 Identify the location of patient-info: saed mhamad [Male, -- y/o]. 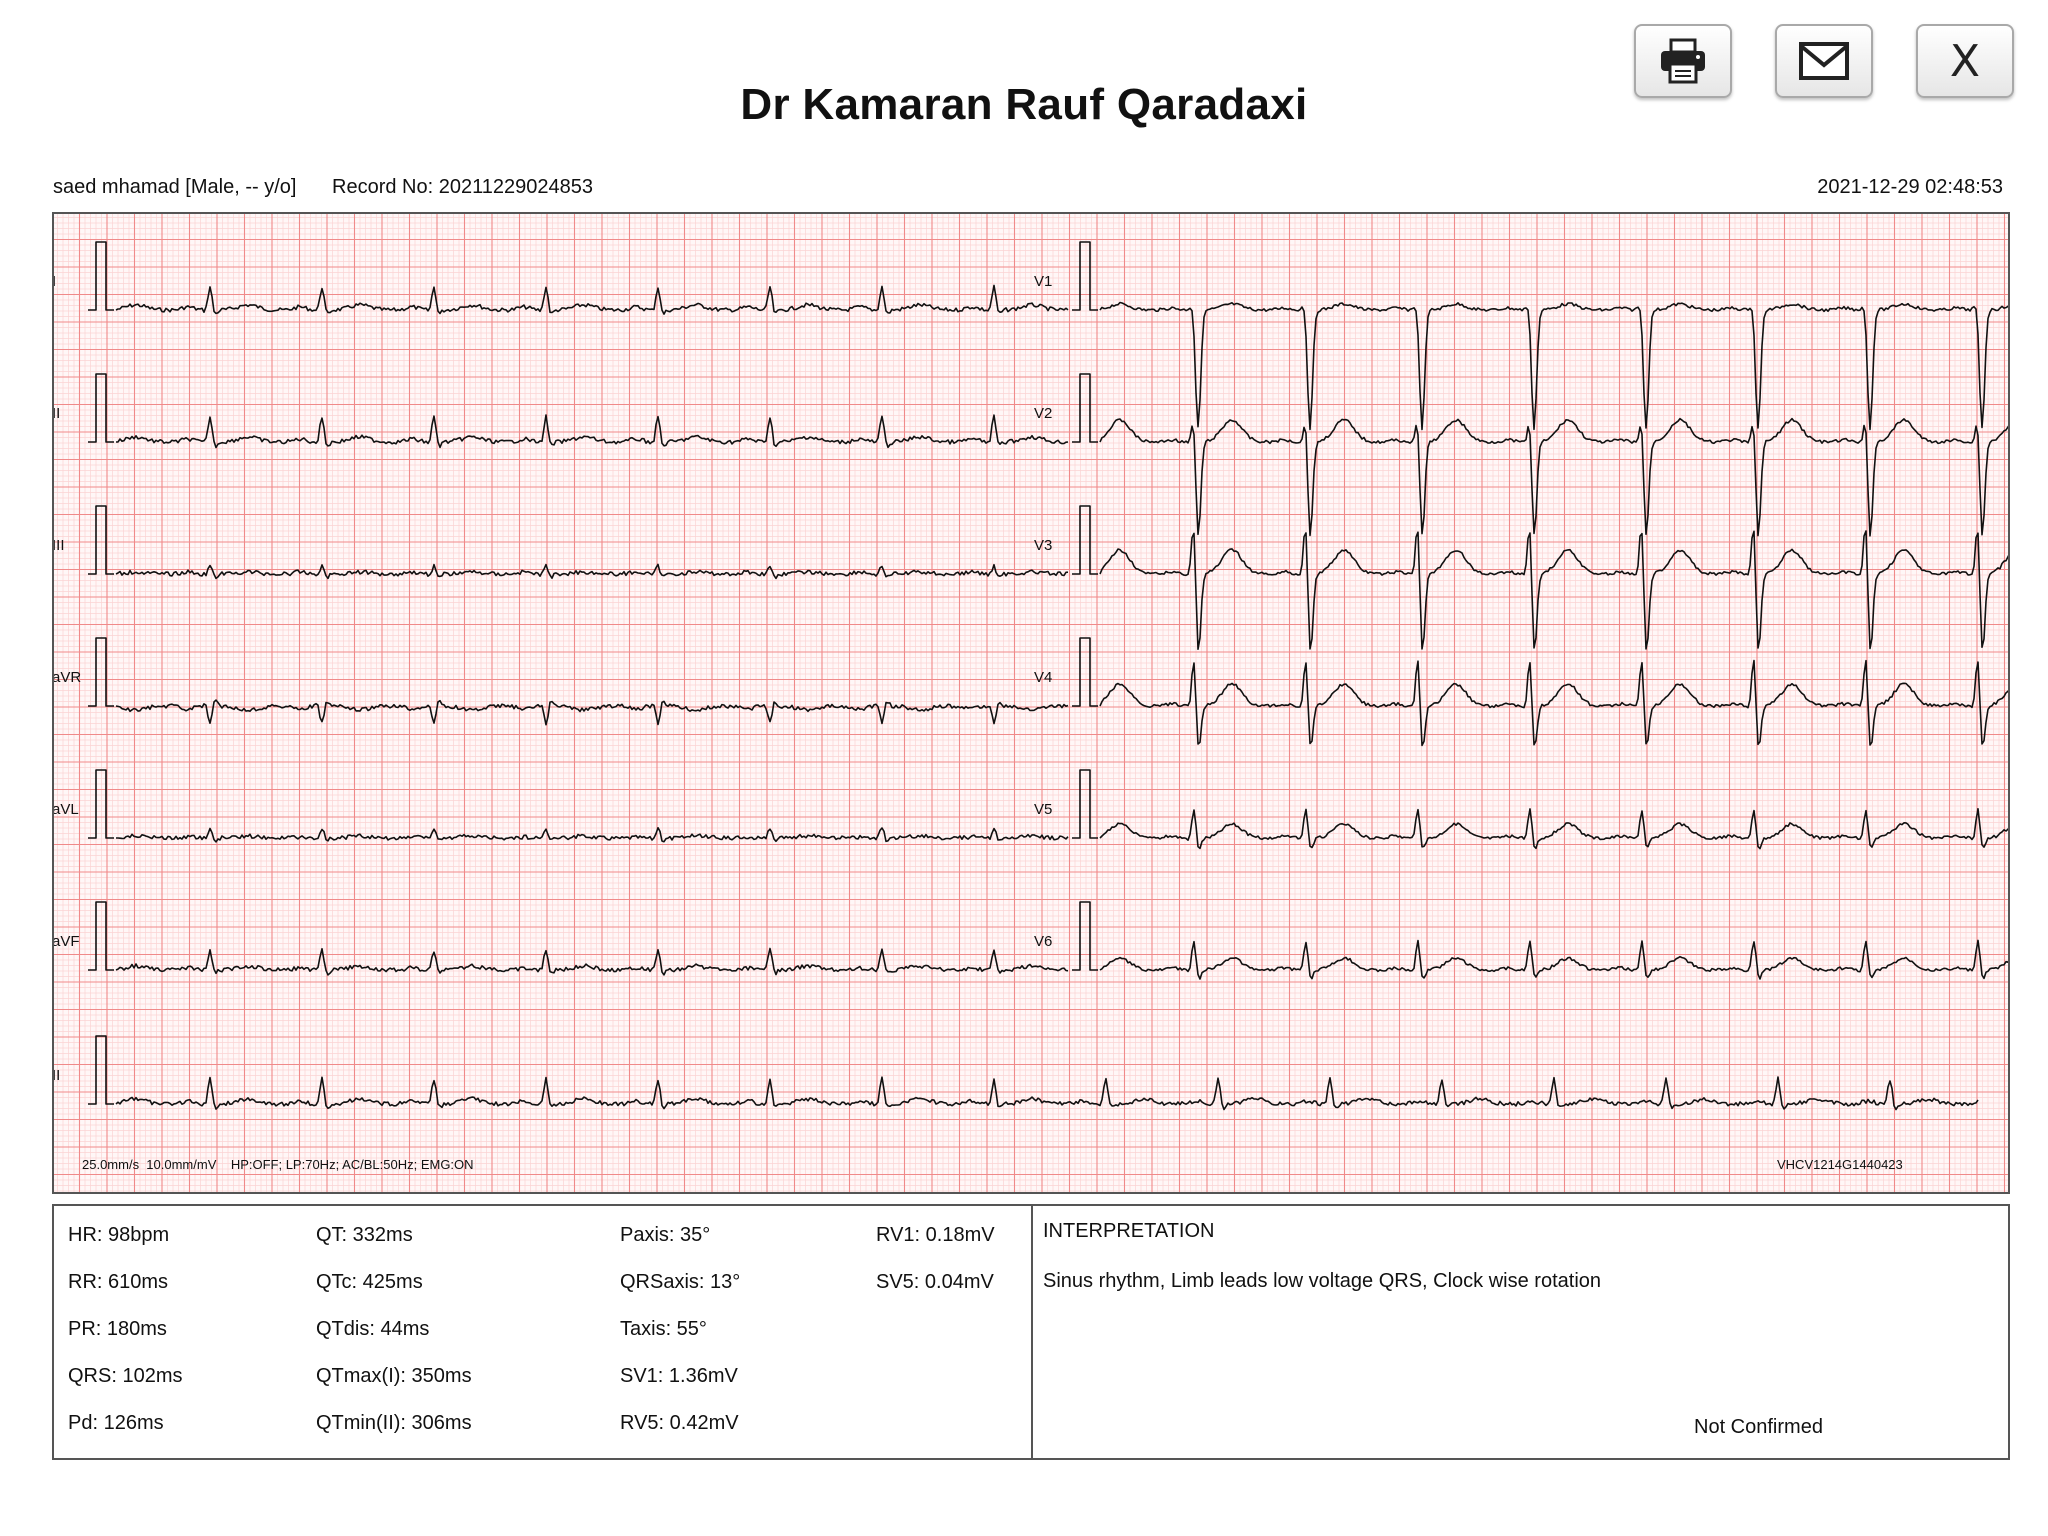
(175, 187).